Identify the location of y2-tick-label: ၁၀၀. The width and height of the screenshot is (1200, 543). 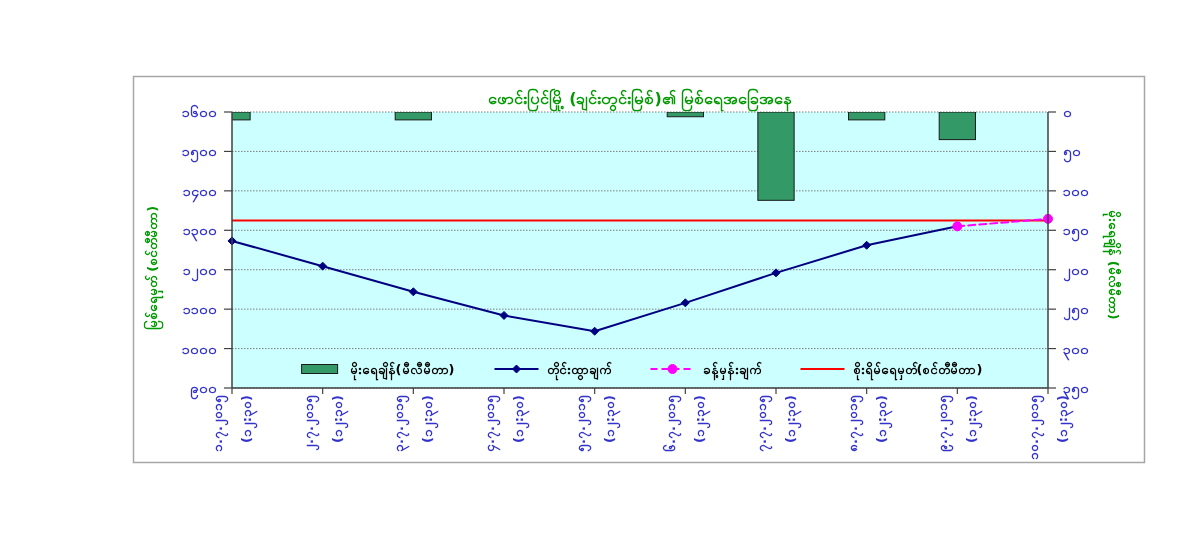
(1076, 190).